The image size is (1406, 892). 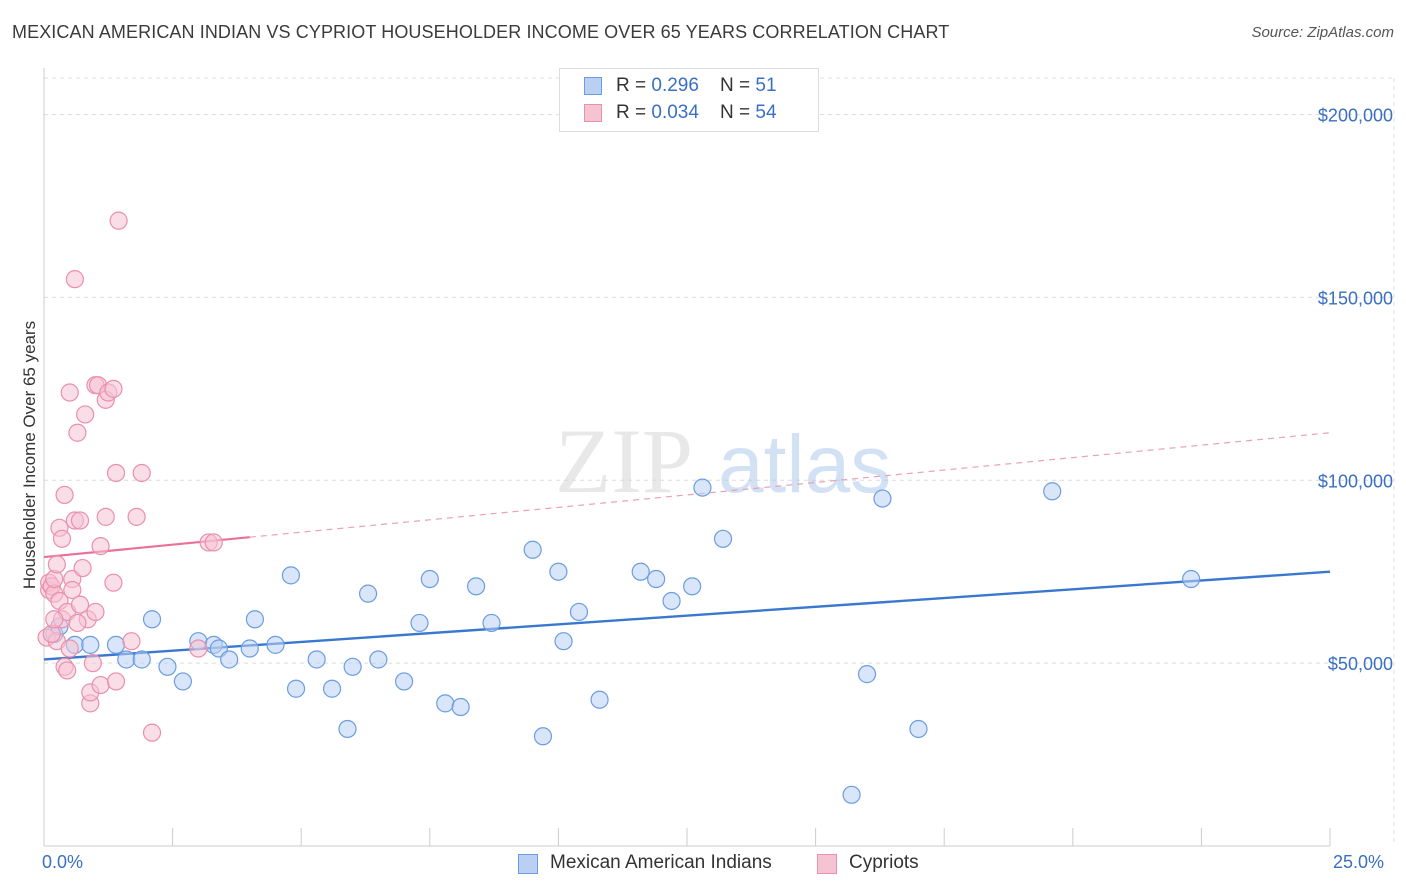 I want to click on y-tick-label: $200,000, so click(x=1355, y=116).